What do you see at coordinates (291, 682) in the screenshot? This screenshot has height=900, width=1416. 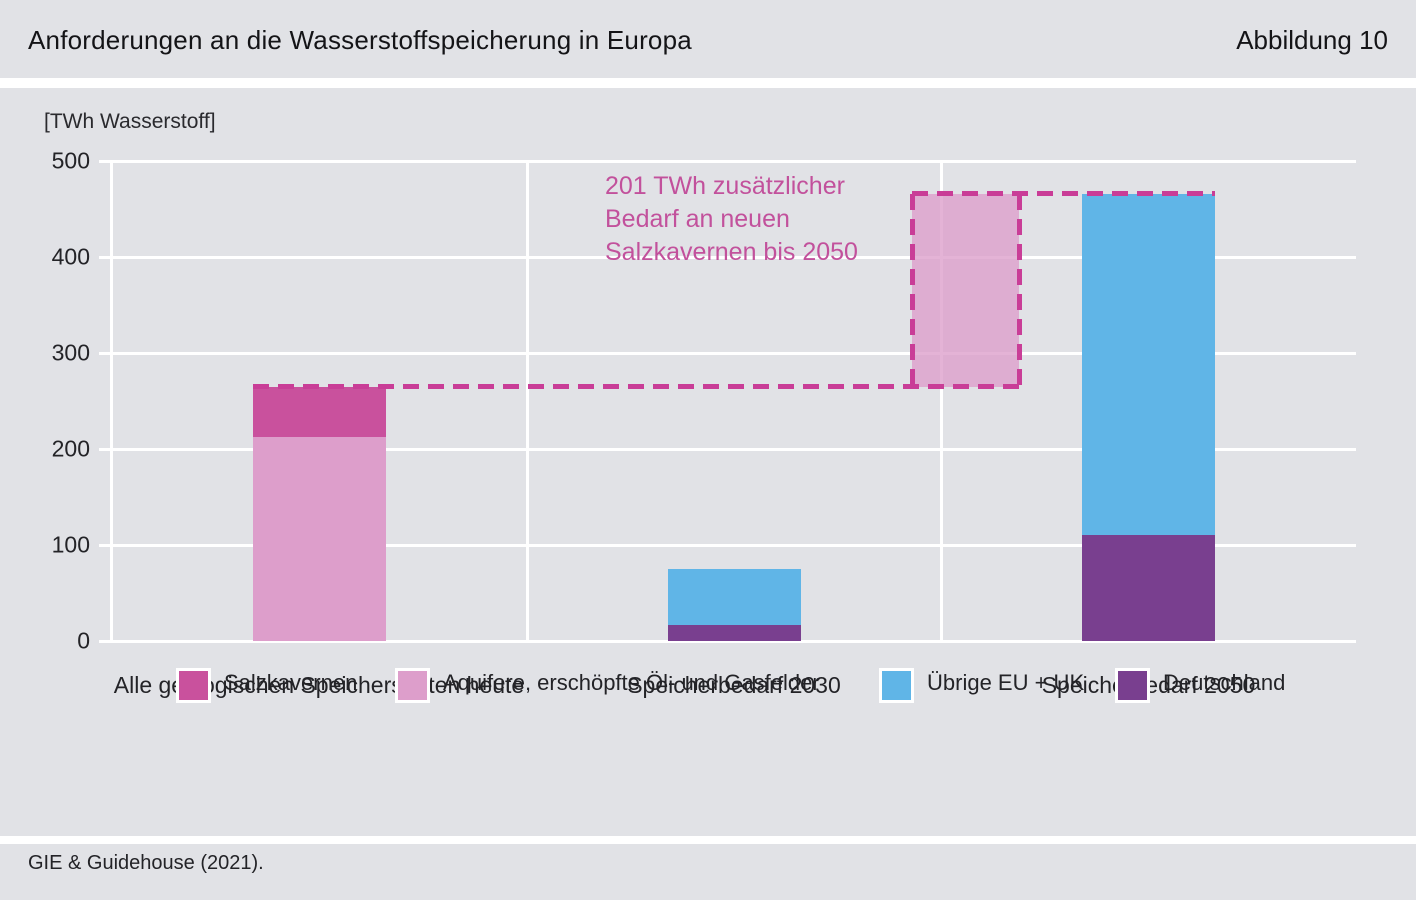 I see `legend-label: Salzkavernen` at bounding box center [291, 682].